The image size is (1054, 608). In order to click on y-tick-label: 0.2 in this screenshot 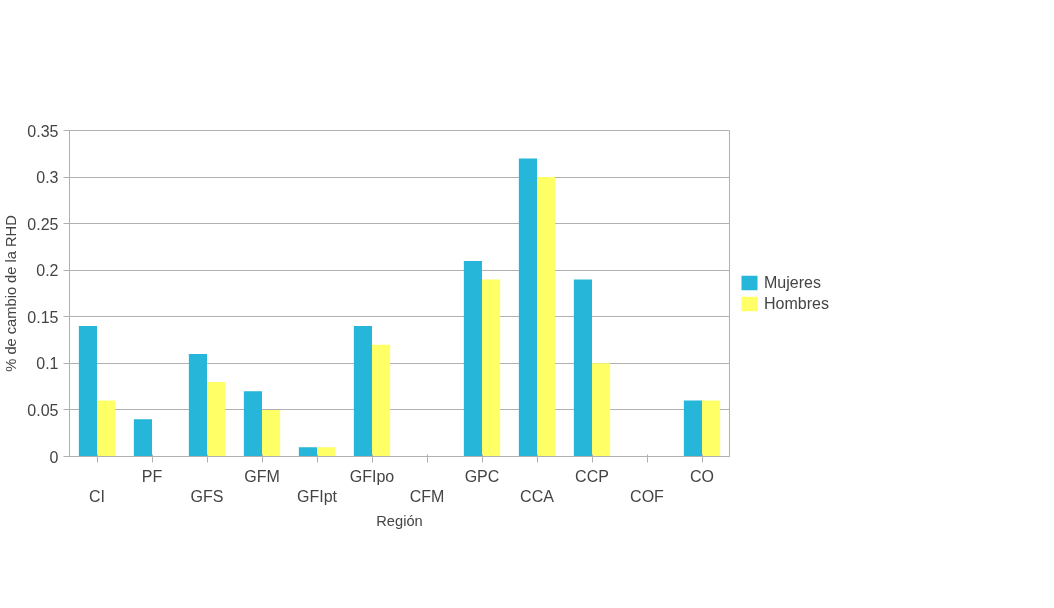, I will do `click(47, 271)`.